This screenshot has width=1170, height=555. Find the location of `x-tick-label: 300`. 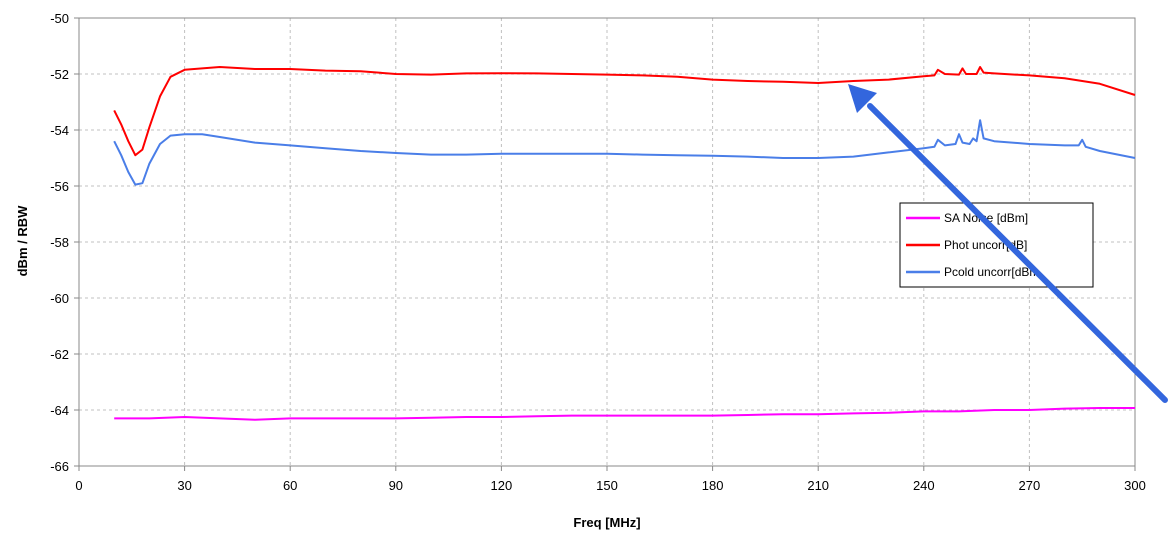

x-tick-label: 300 is located at coordinates (1135, 485).